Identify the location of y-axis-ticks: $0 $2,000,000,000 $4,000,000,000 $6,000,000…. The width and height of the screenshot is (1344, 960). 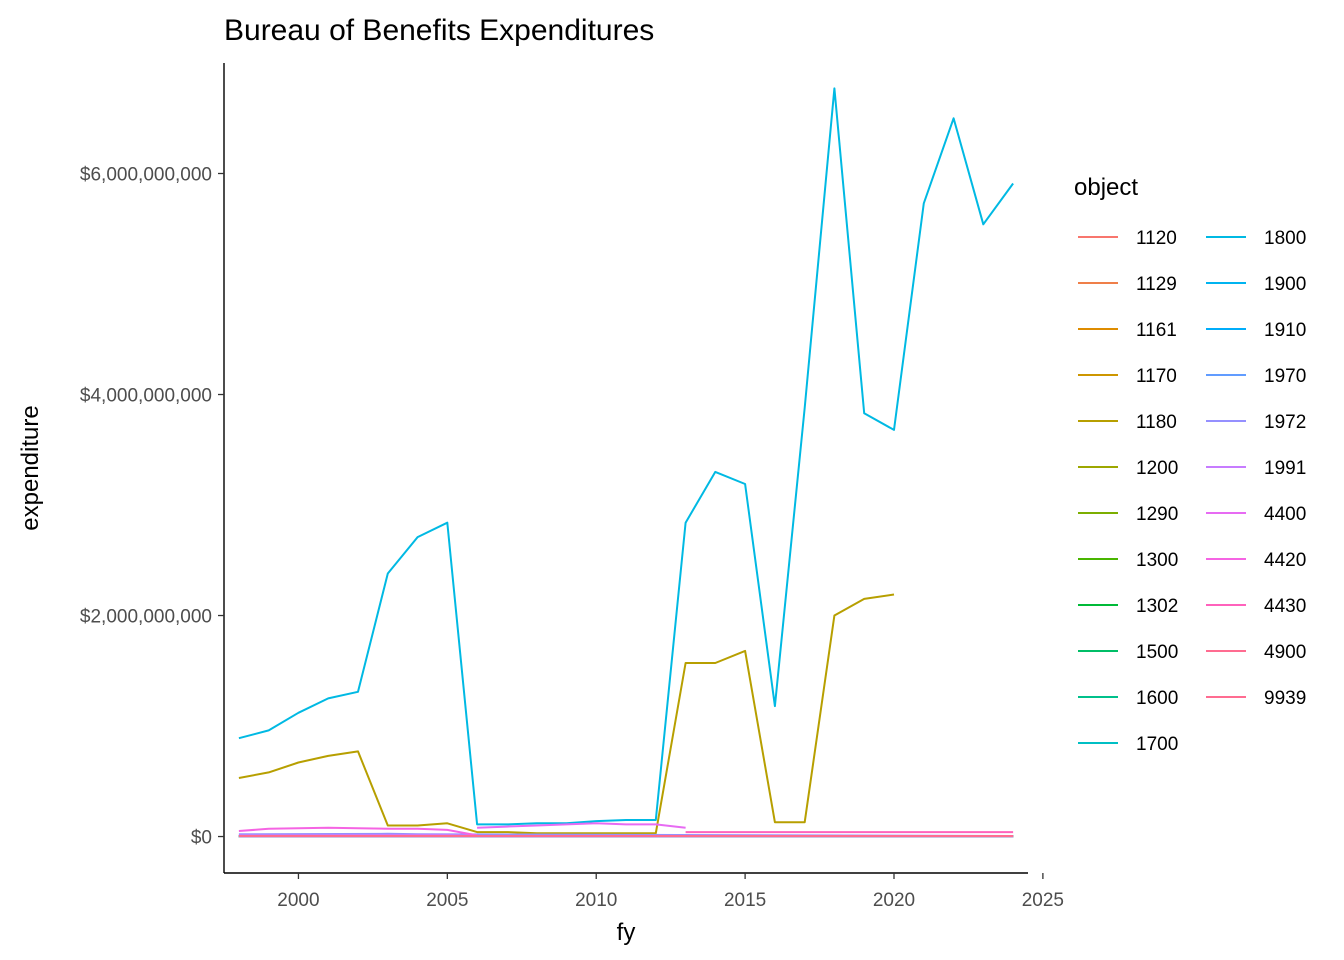
(152, 507).